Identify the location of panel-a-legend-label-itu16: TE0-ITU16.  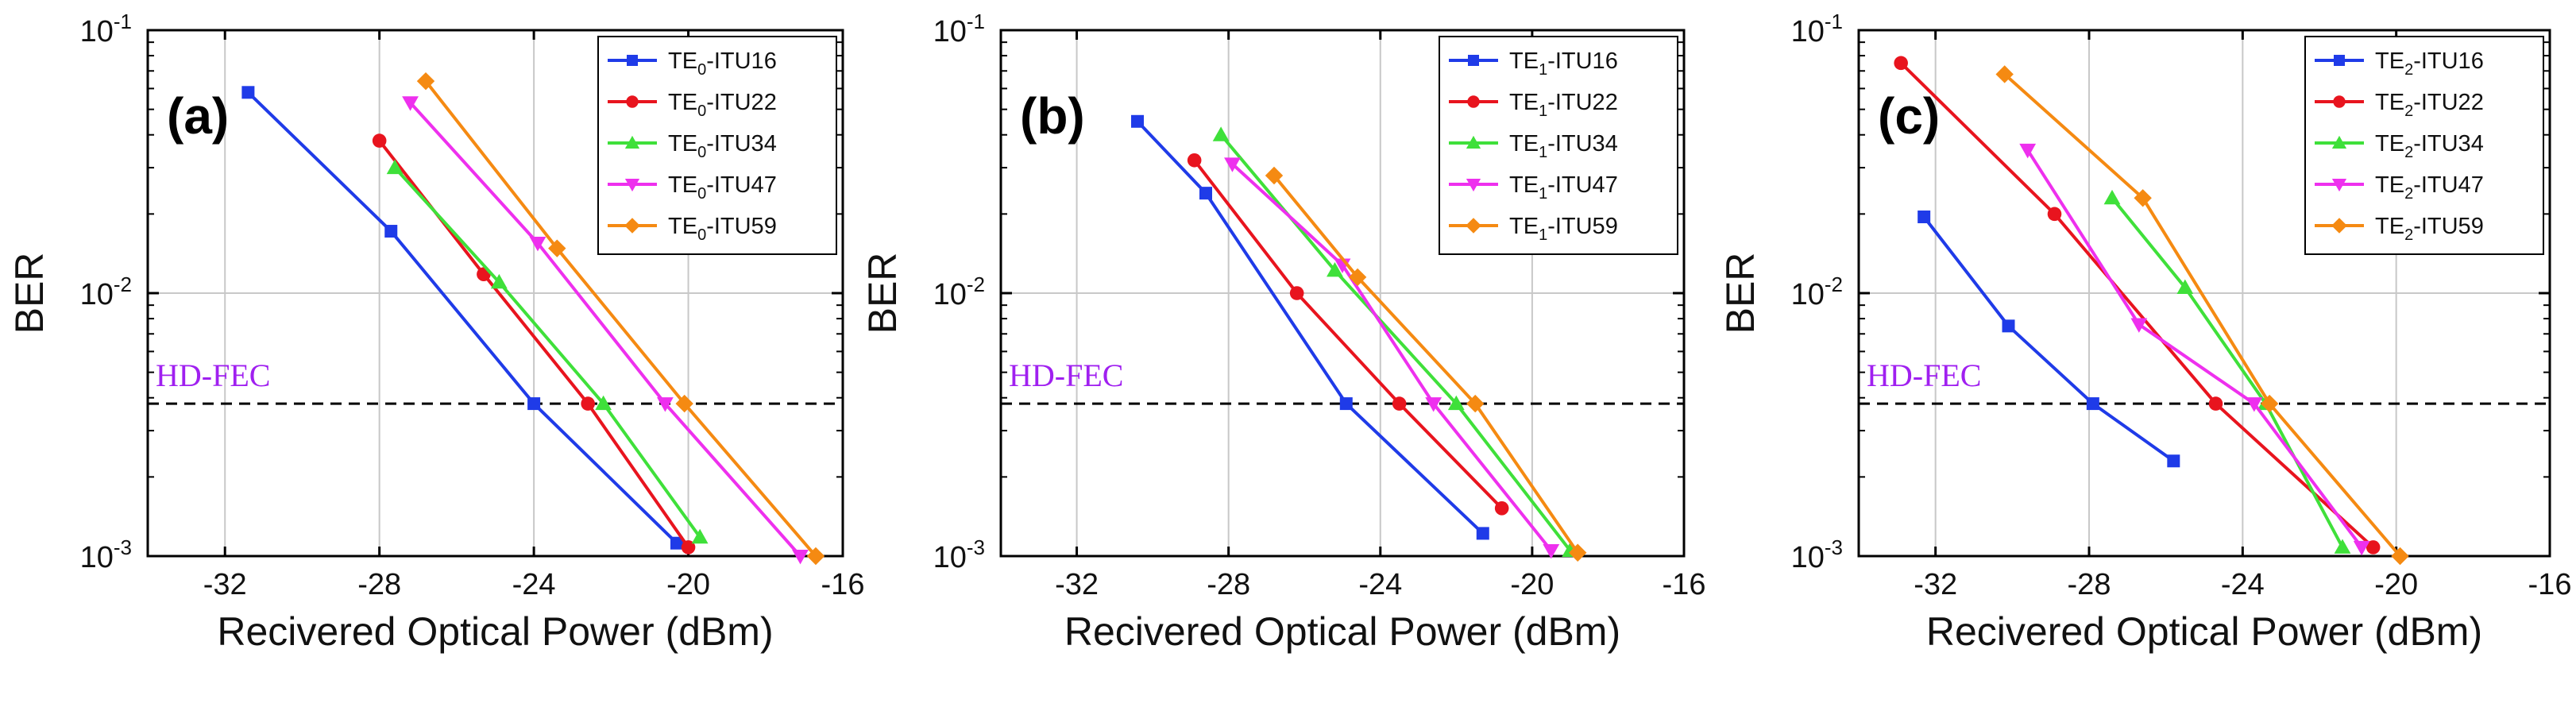
(723, 63).